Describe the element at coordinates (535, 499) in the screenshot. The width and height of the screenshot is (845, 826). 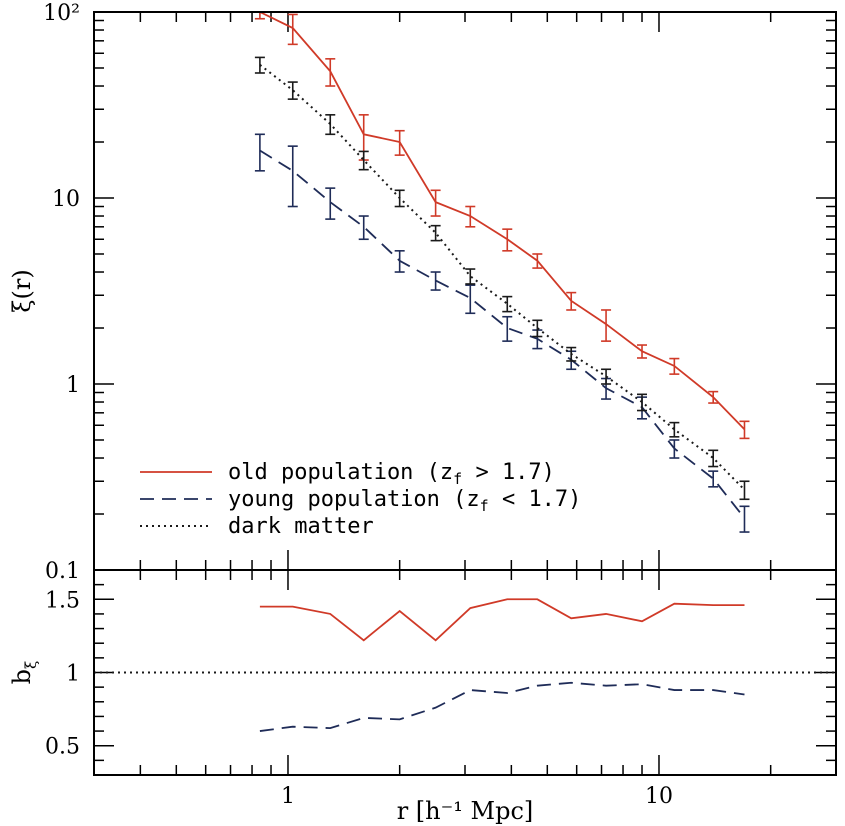
I see `legend-tail: < 1.7)` at that location.